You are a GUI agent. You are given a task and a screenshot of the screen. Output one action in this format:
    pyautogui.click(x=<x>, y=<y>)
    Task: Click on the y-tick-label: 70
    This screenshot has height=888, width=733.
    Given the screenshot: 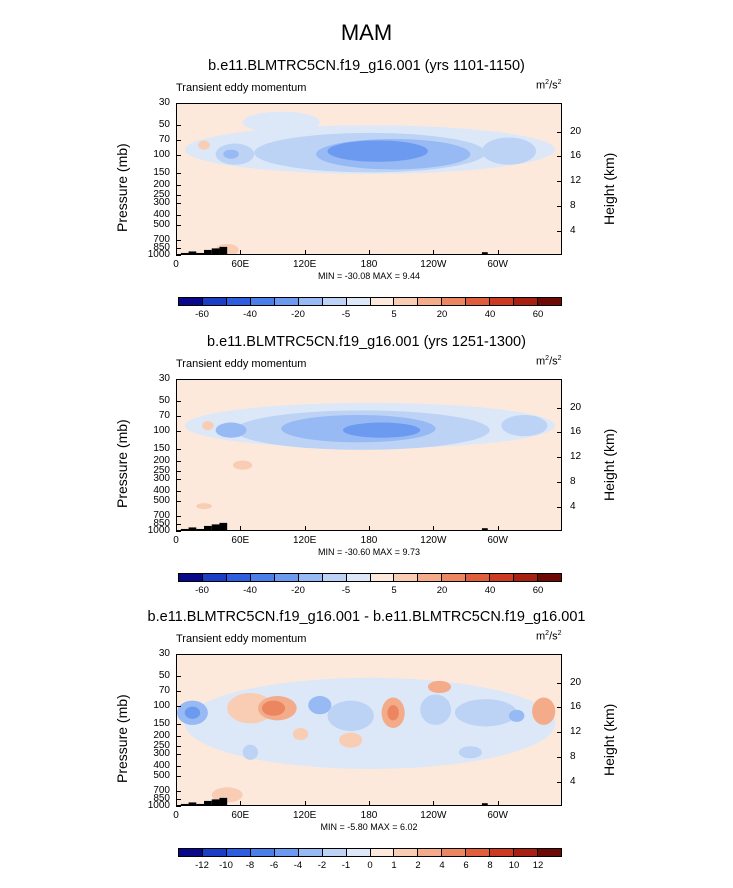 What is the action you would take?
    pyautogui.click(x=164, y=690)
    